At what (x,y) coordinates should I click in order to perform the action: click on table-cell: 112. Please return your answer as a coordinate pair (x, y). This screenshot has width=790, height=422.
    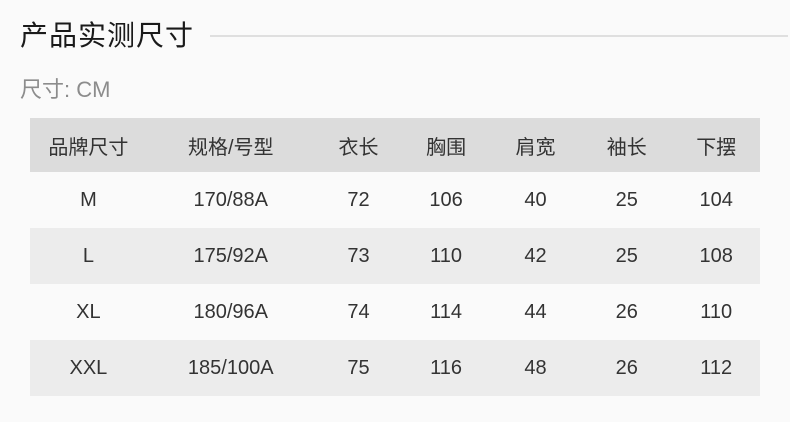
    Looking at the image, I should click on (716, 367).